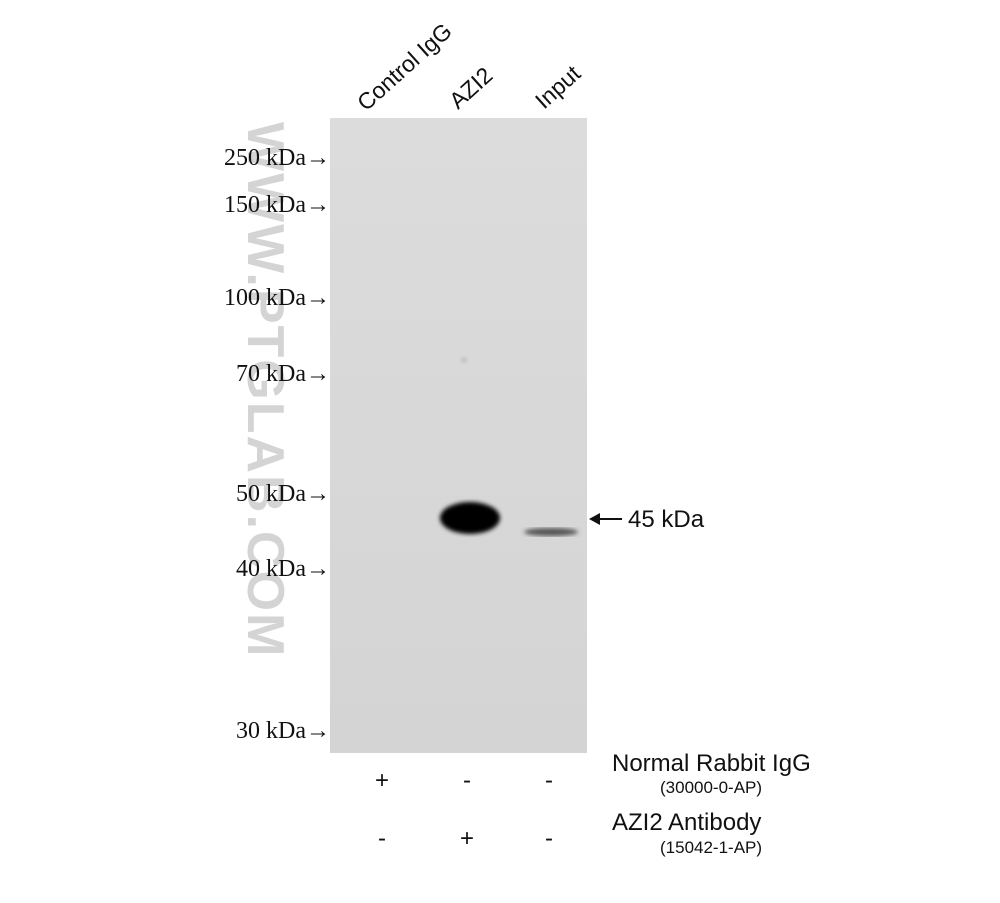  I want to click on marker-label: 40 kDa→, so click(283, 569).